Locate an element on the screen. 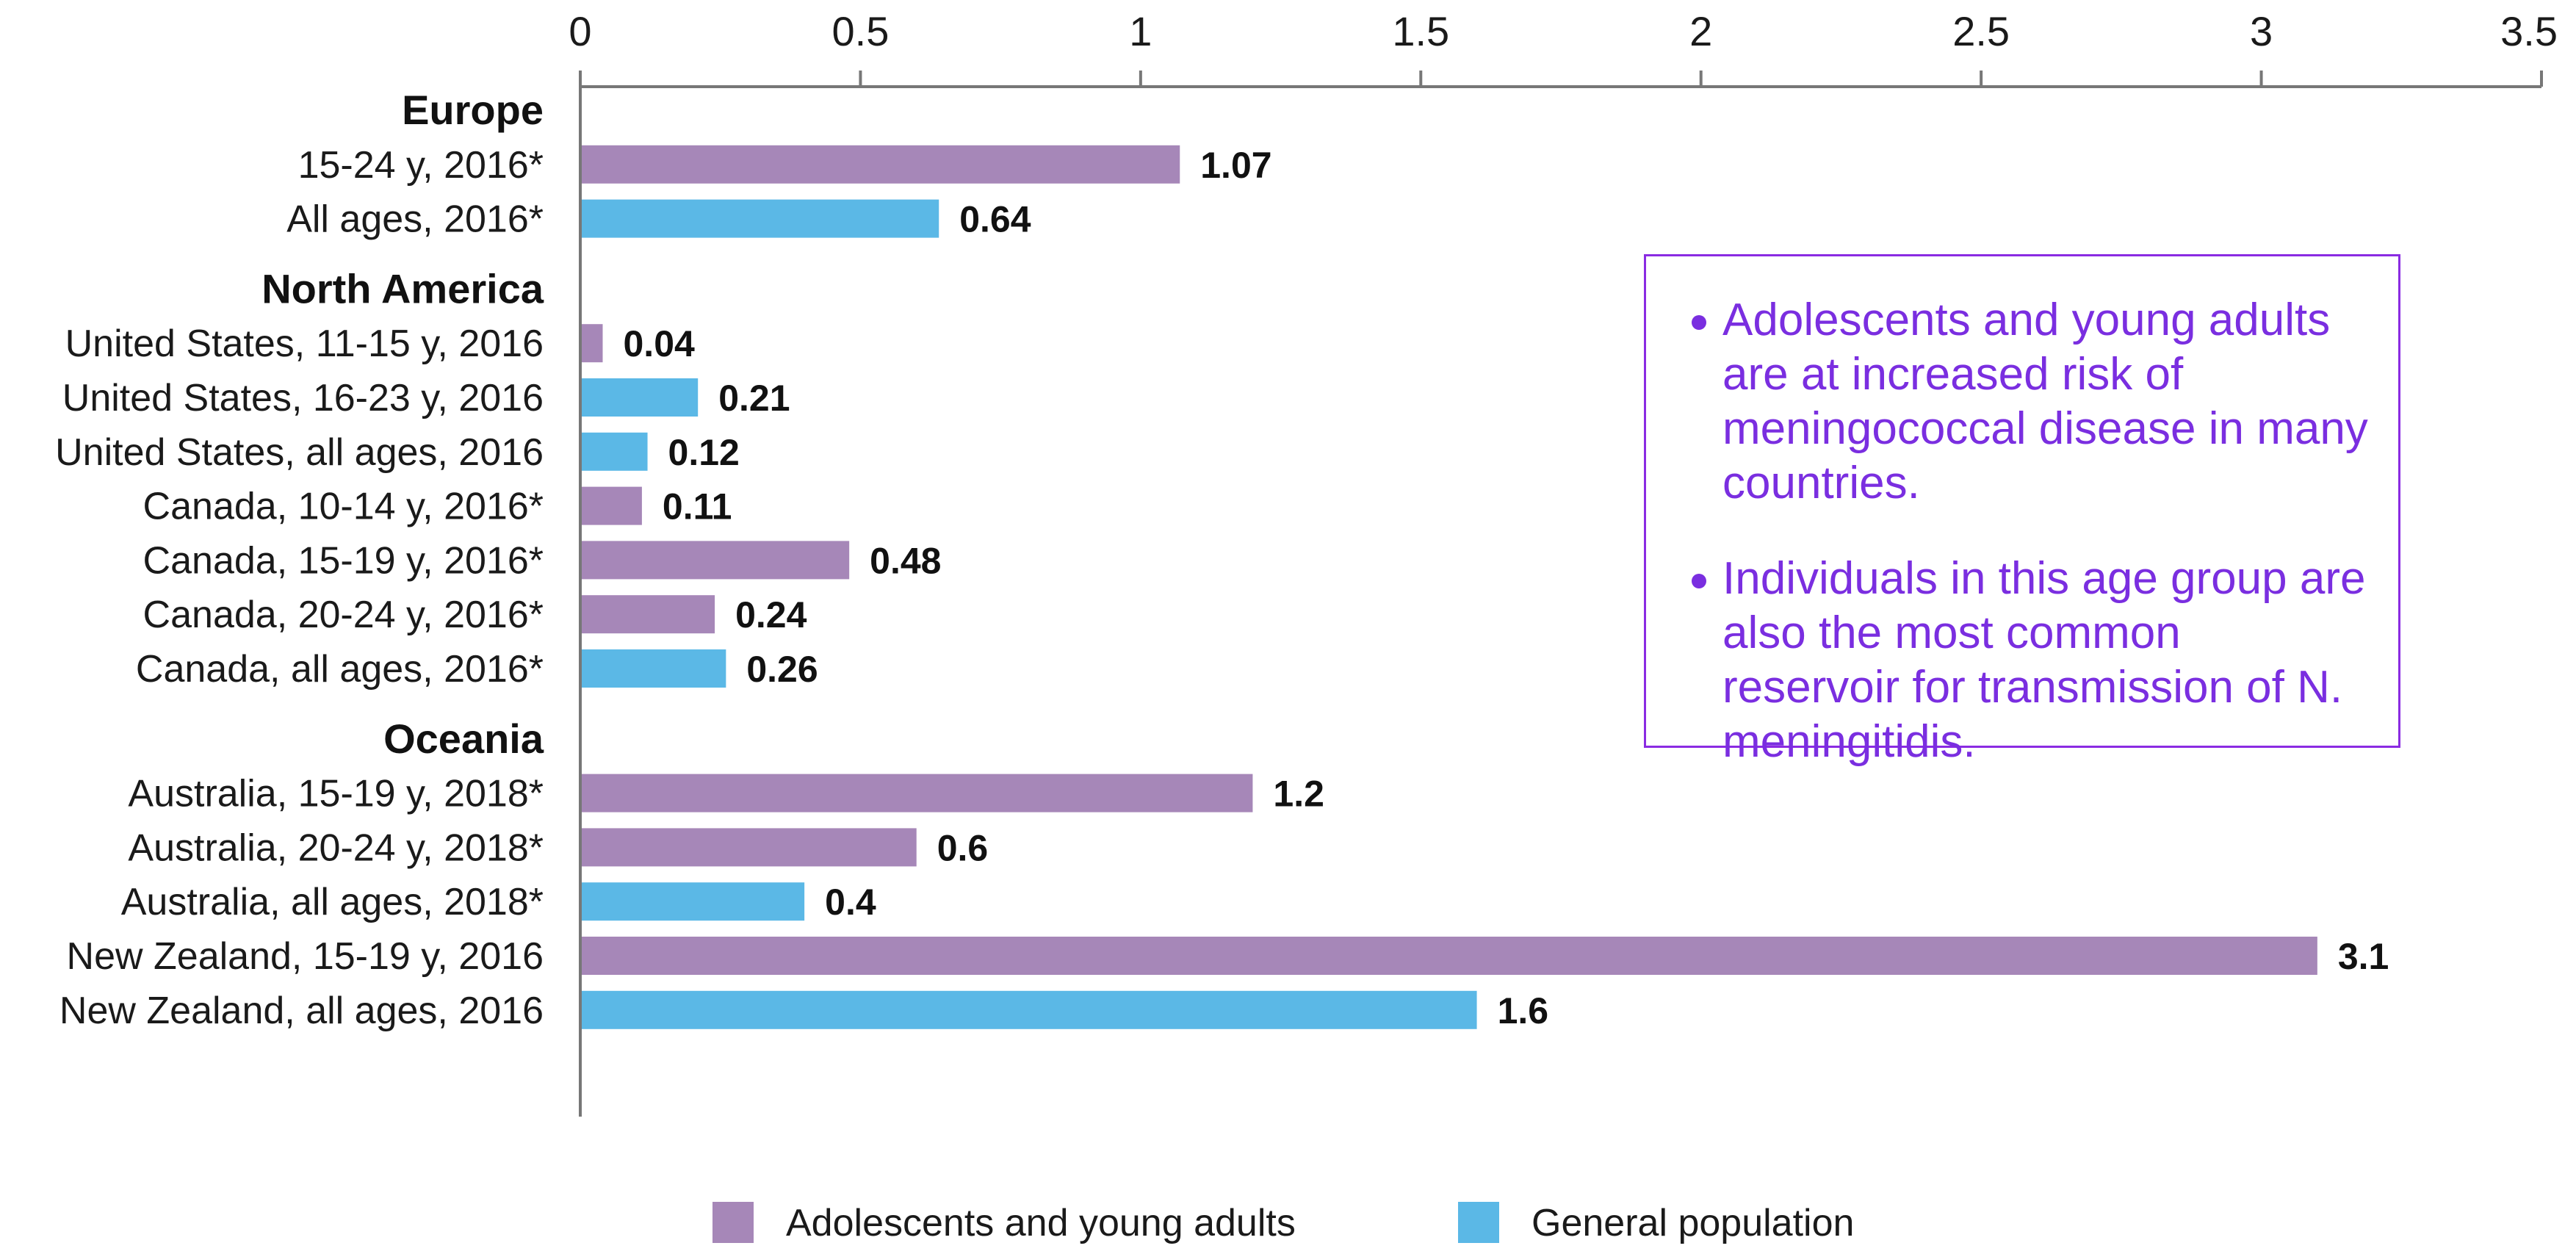 The height and width of the screenshot is (1254, 2576). category-label: Canada, 10-14 y, 2016* is located at coordinates (343, 507).